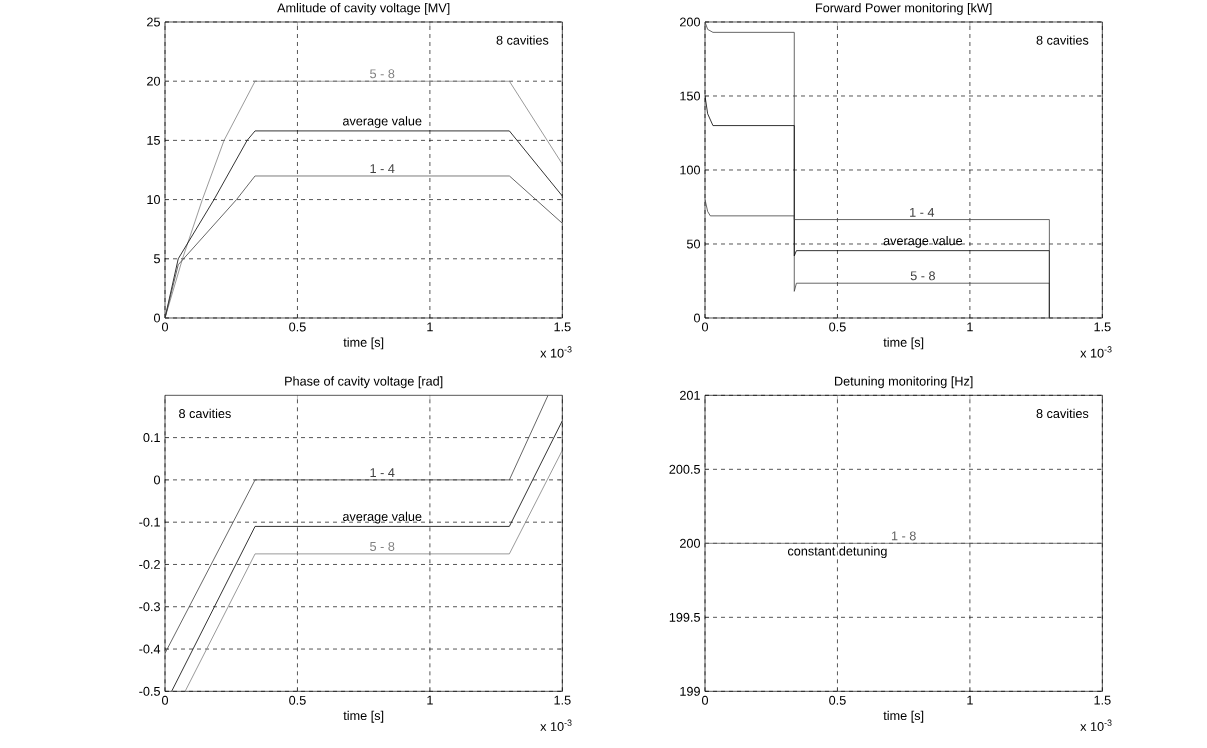 Image resolution: width=1207 pixels, height=748 pixels. I want to click on y-tick-label: 199.5, so click(684, 617).